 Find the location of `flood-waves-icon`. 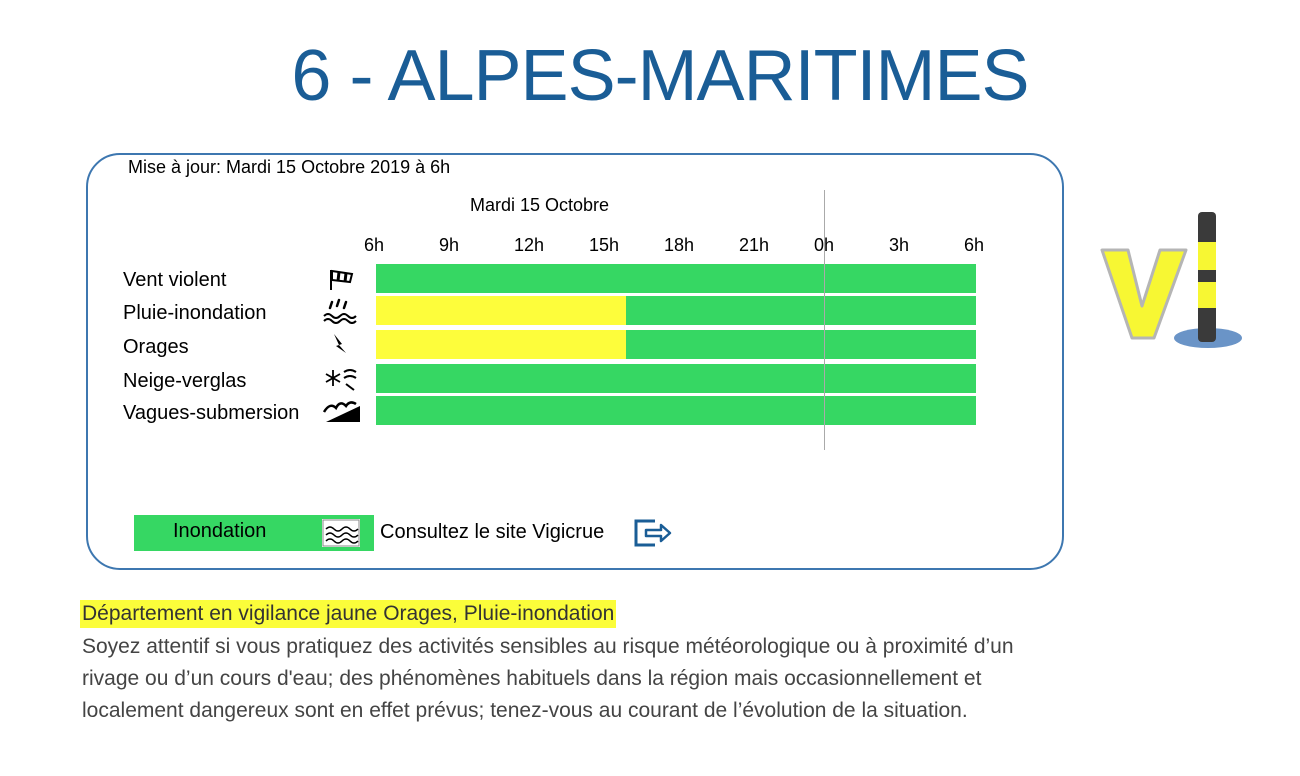

flood-waves-icon is located at coordinates (341, 533).